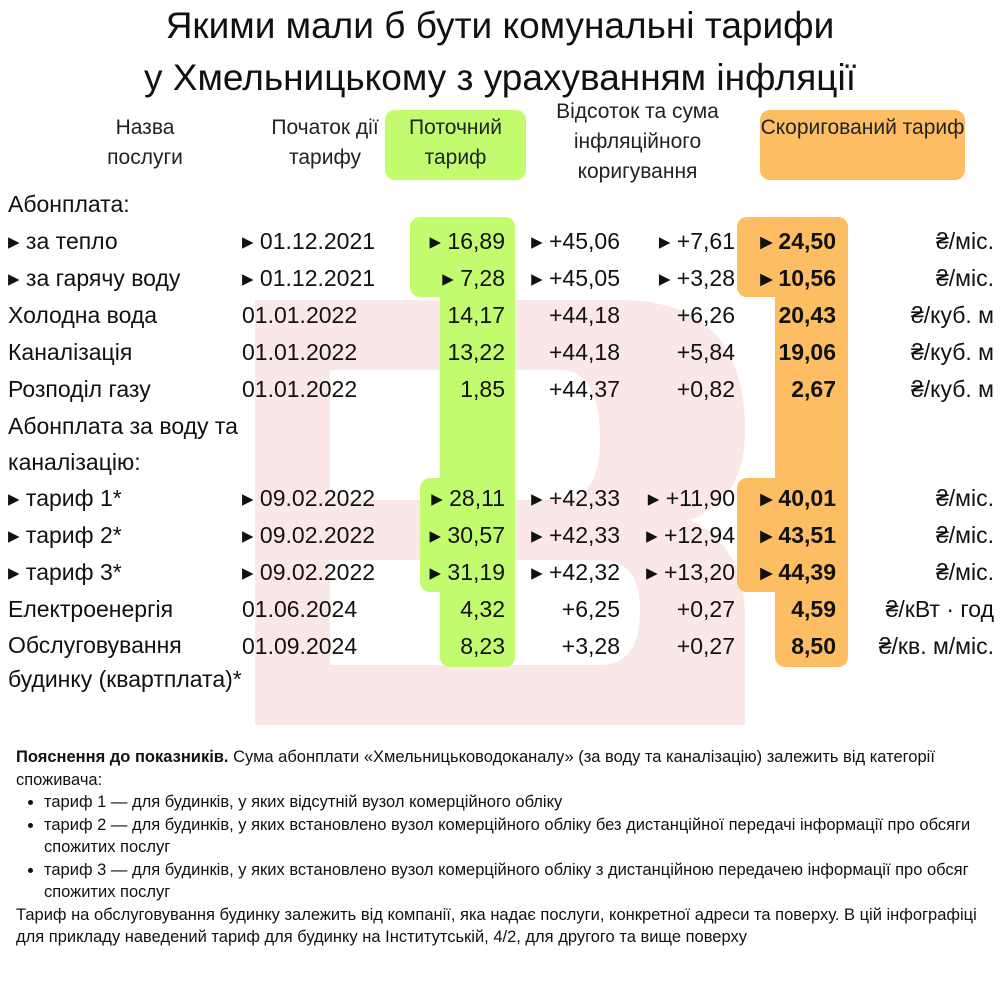  Describe the element at coordinates (590, 609) in the screenshot. I see `adjust-percent: +6,25` at that location.